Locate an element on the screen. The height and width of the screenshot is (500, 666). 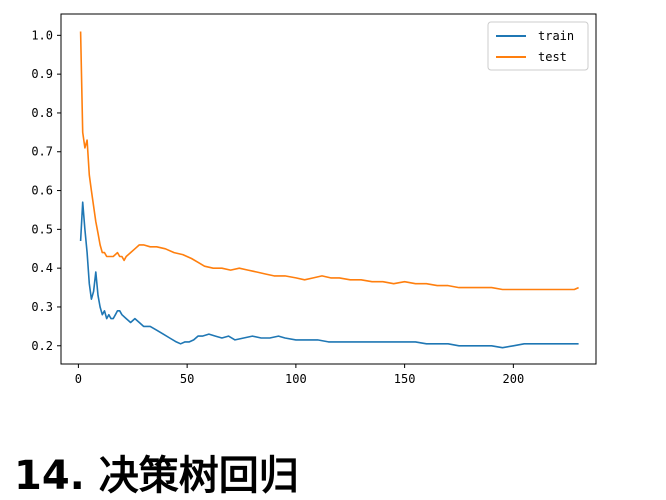
y-tick-label: 0.7 is located at coordinates (42, 152).